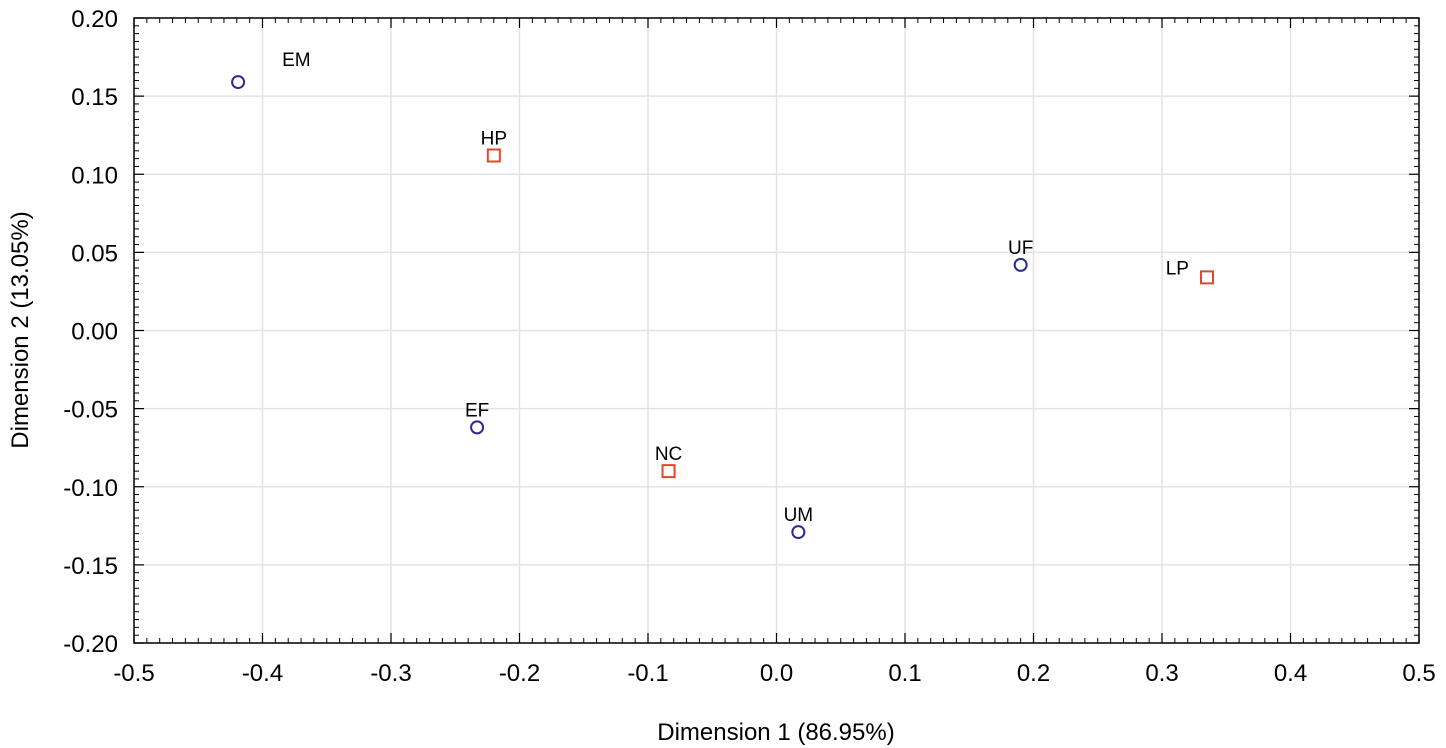 This screenshot has height=748, width=1446. What do you see at coordinates (296, 60) in the screenshot?
I see `point-label-em: EM` at bounding box center [296, 60].